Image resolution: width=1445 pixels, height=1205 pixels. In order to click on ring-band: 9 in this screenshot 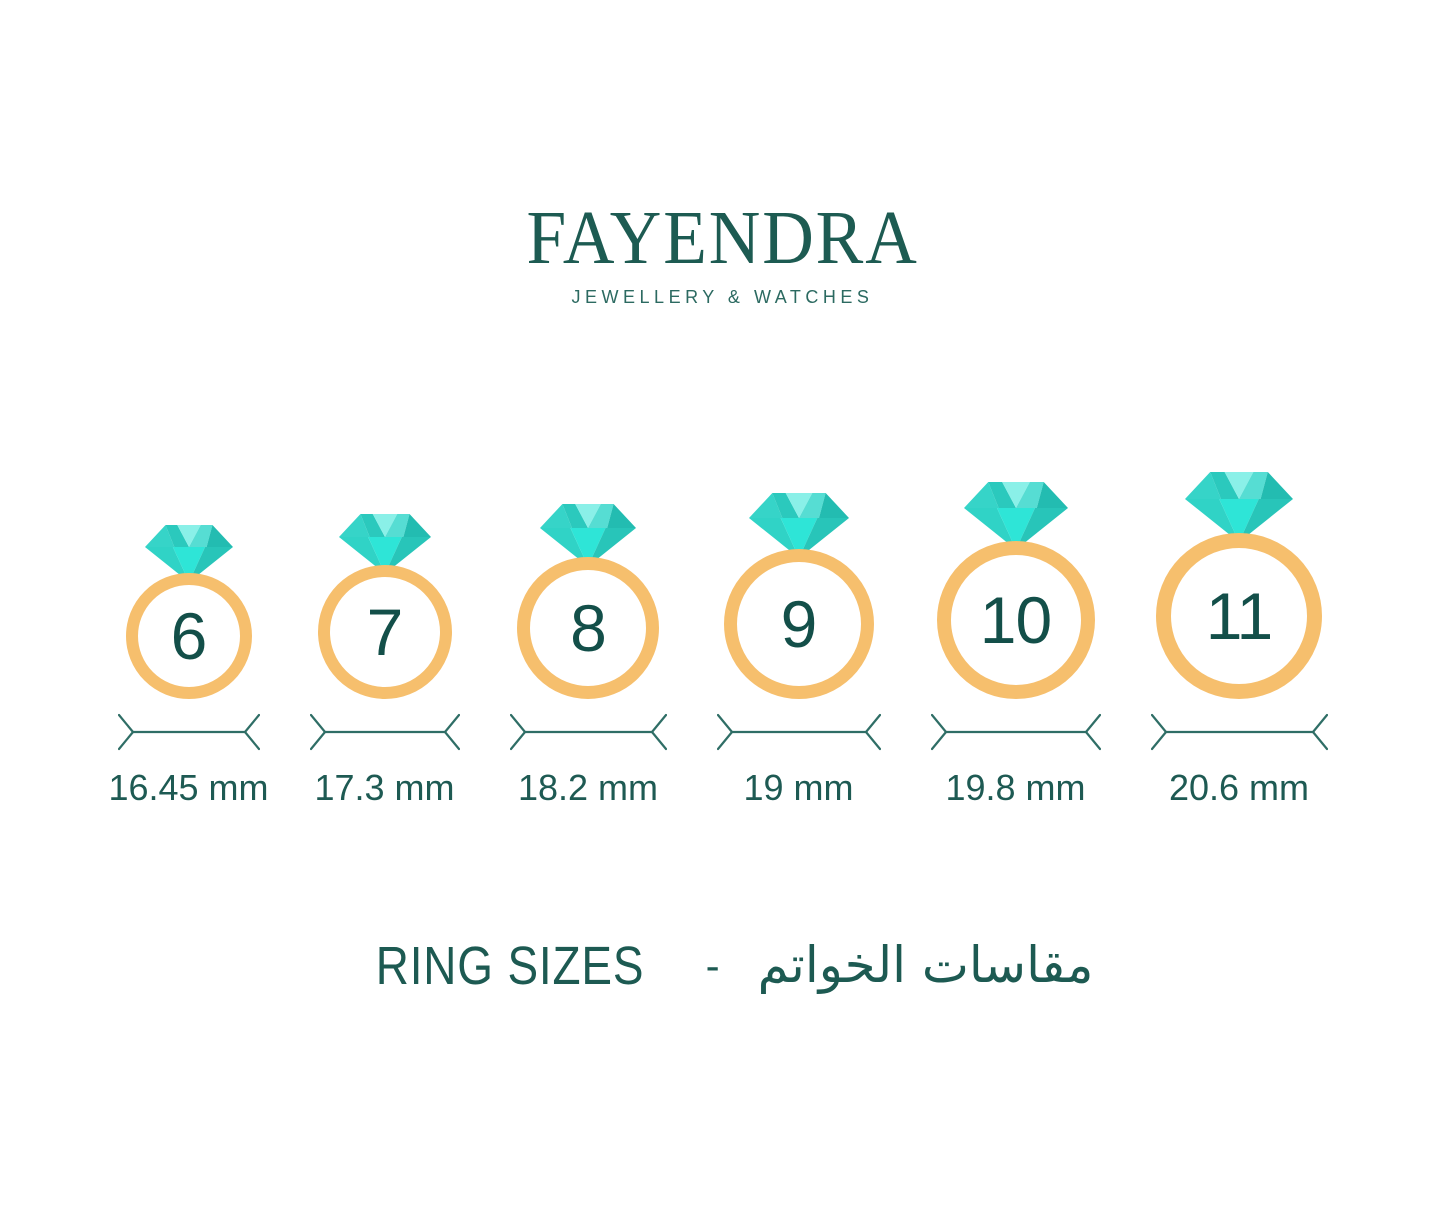, I will do `click(798, 624)`.